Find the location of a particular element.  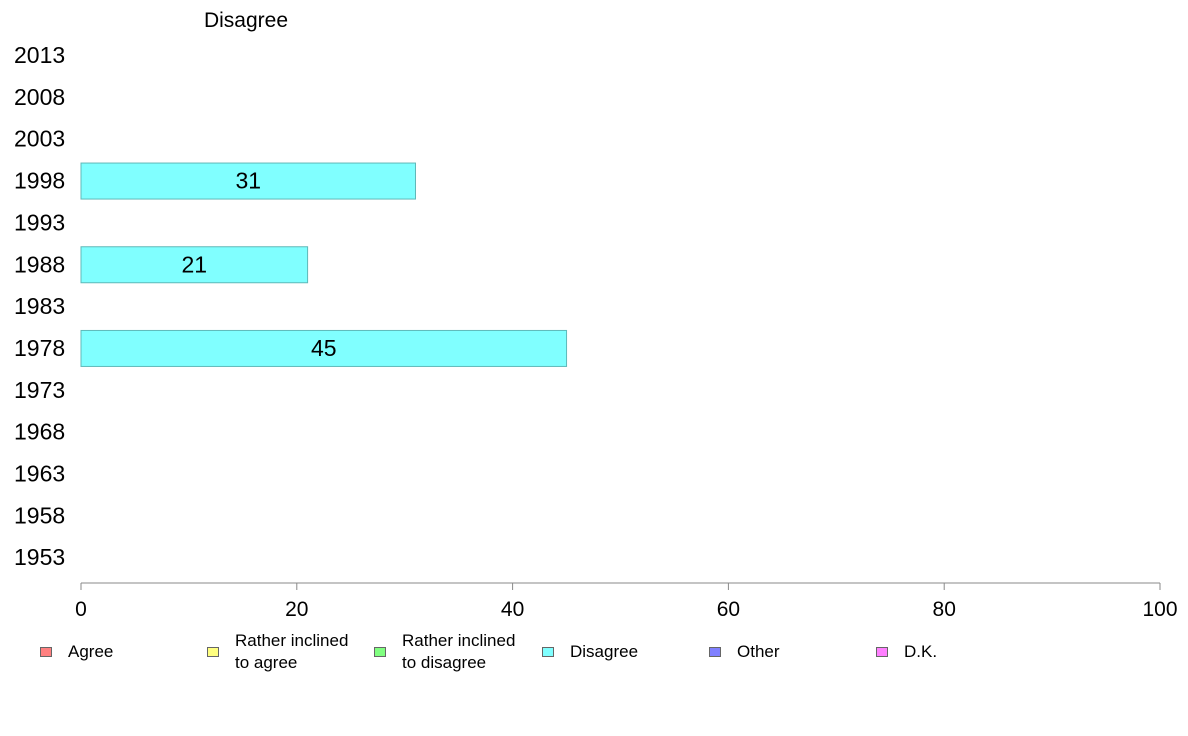

category-label: 1963 is located at coordinates (39, 474).